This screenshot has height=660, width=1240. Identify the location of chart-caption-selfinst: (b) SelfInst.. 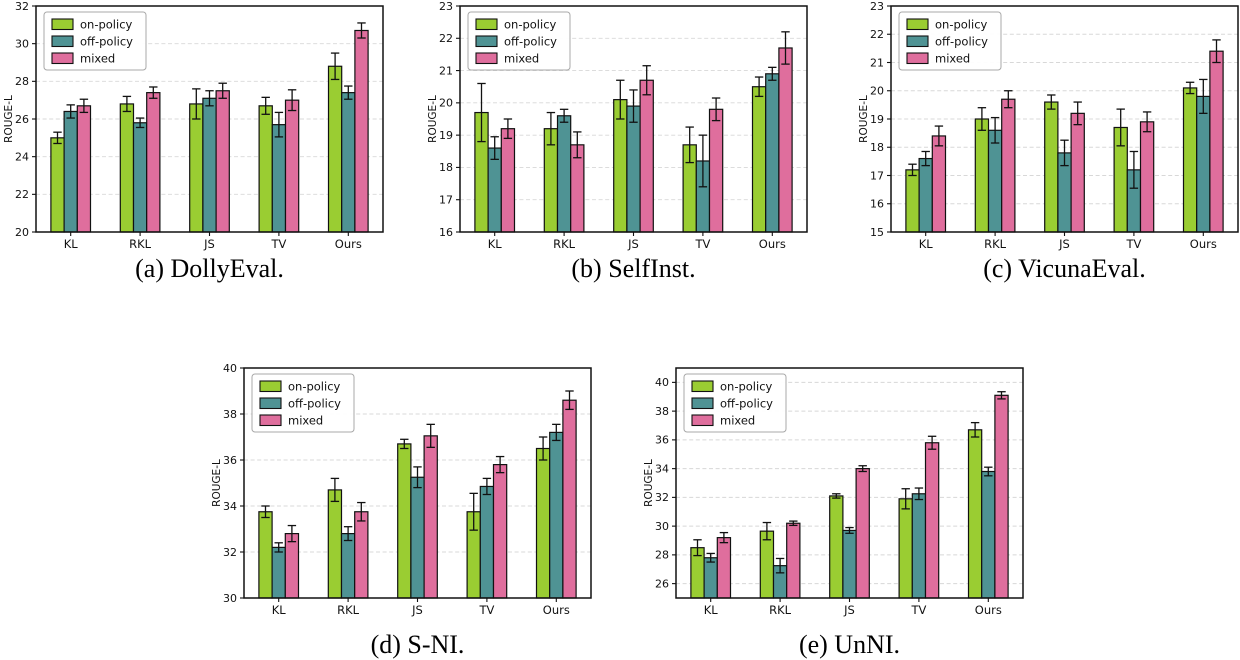
(633, 268).